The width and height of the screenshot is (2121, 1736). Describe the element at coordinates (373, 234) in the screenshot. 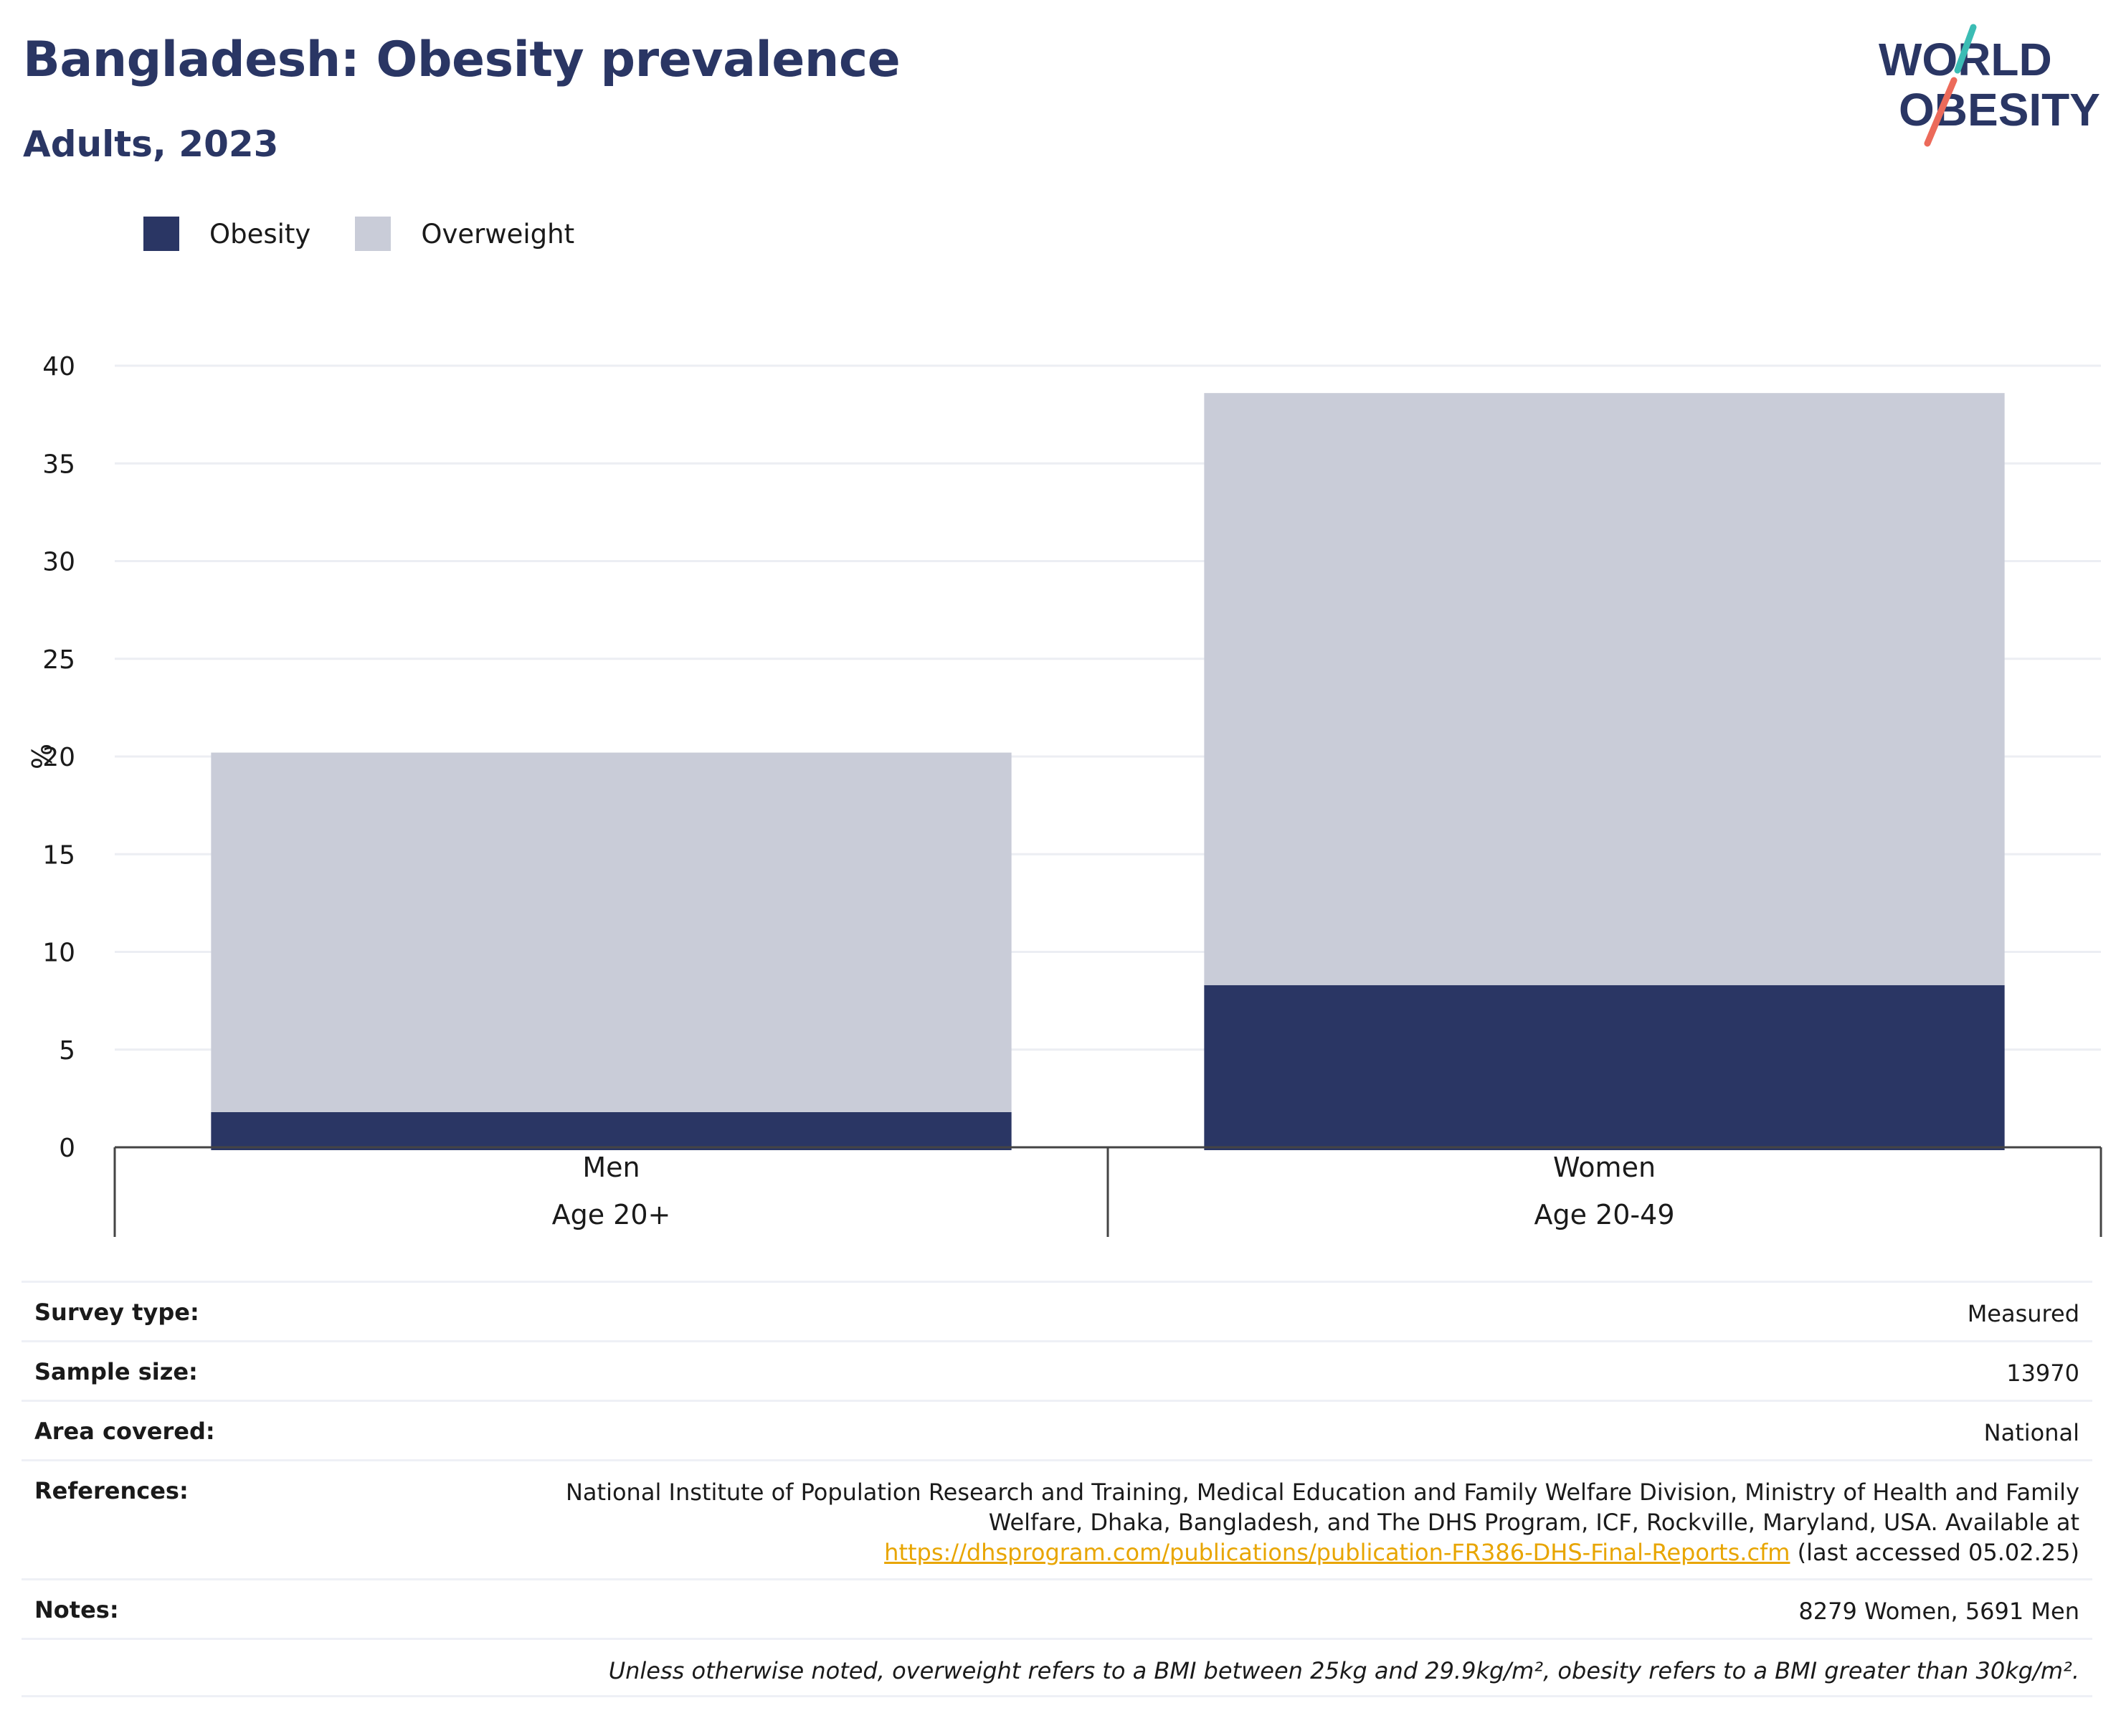

I see `legend-swatch-overweight` at that location.